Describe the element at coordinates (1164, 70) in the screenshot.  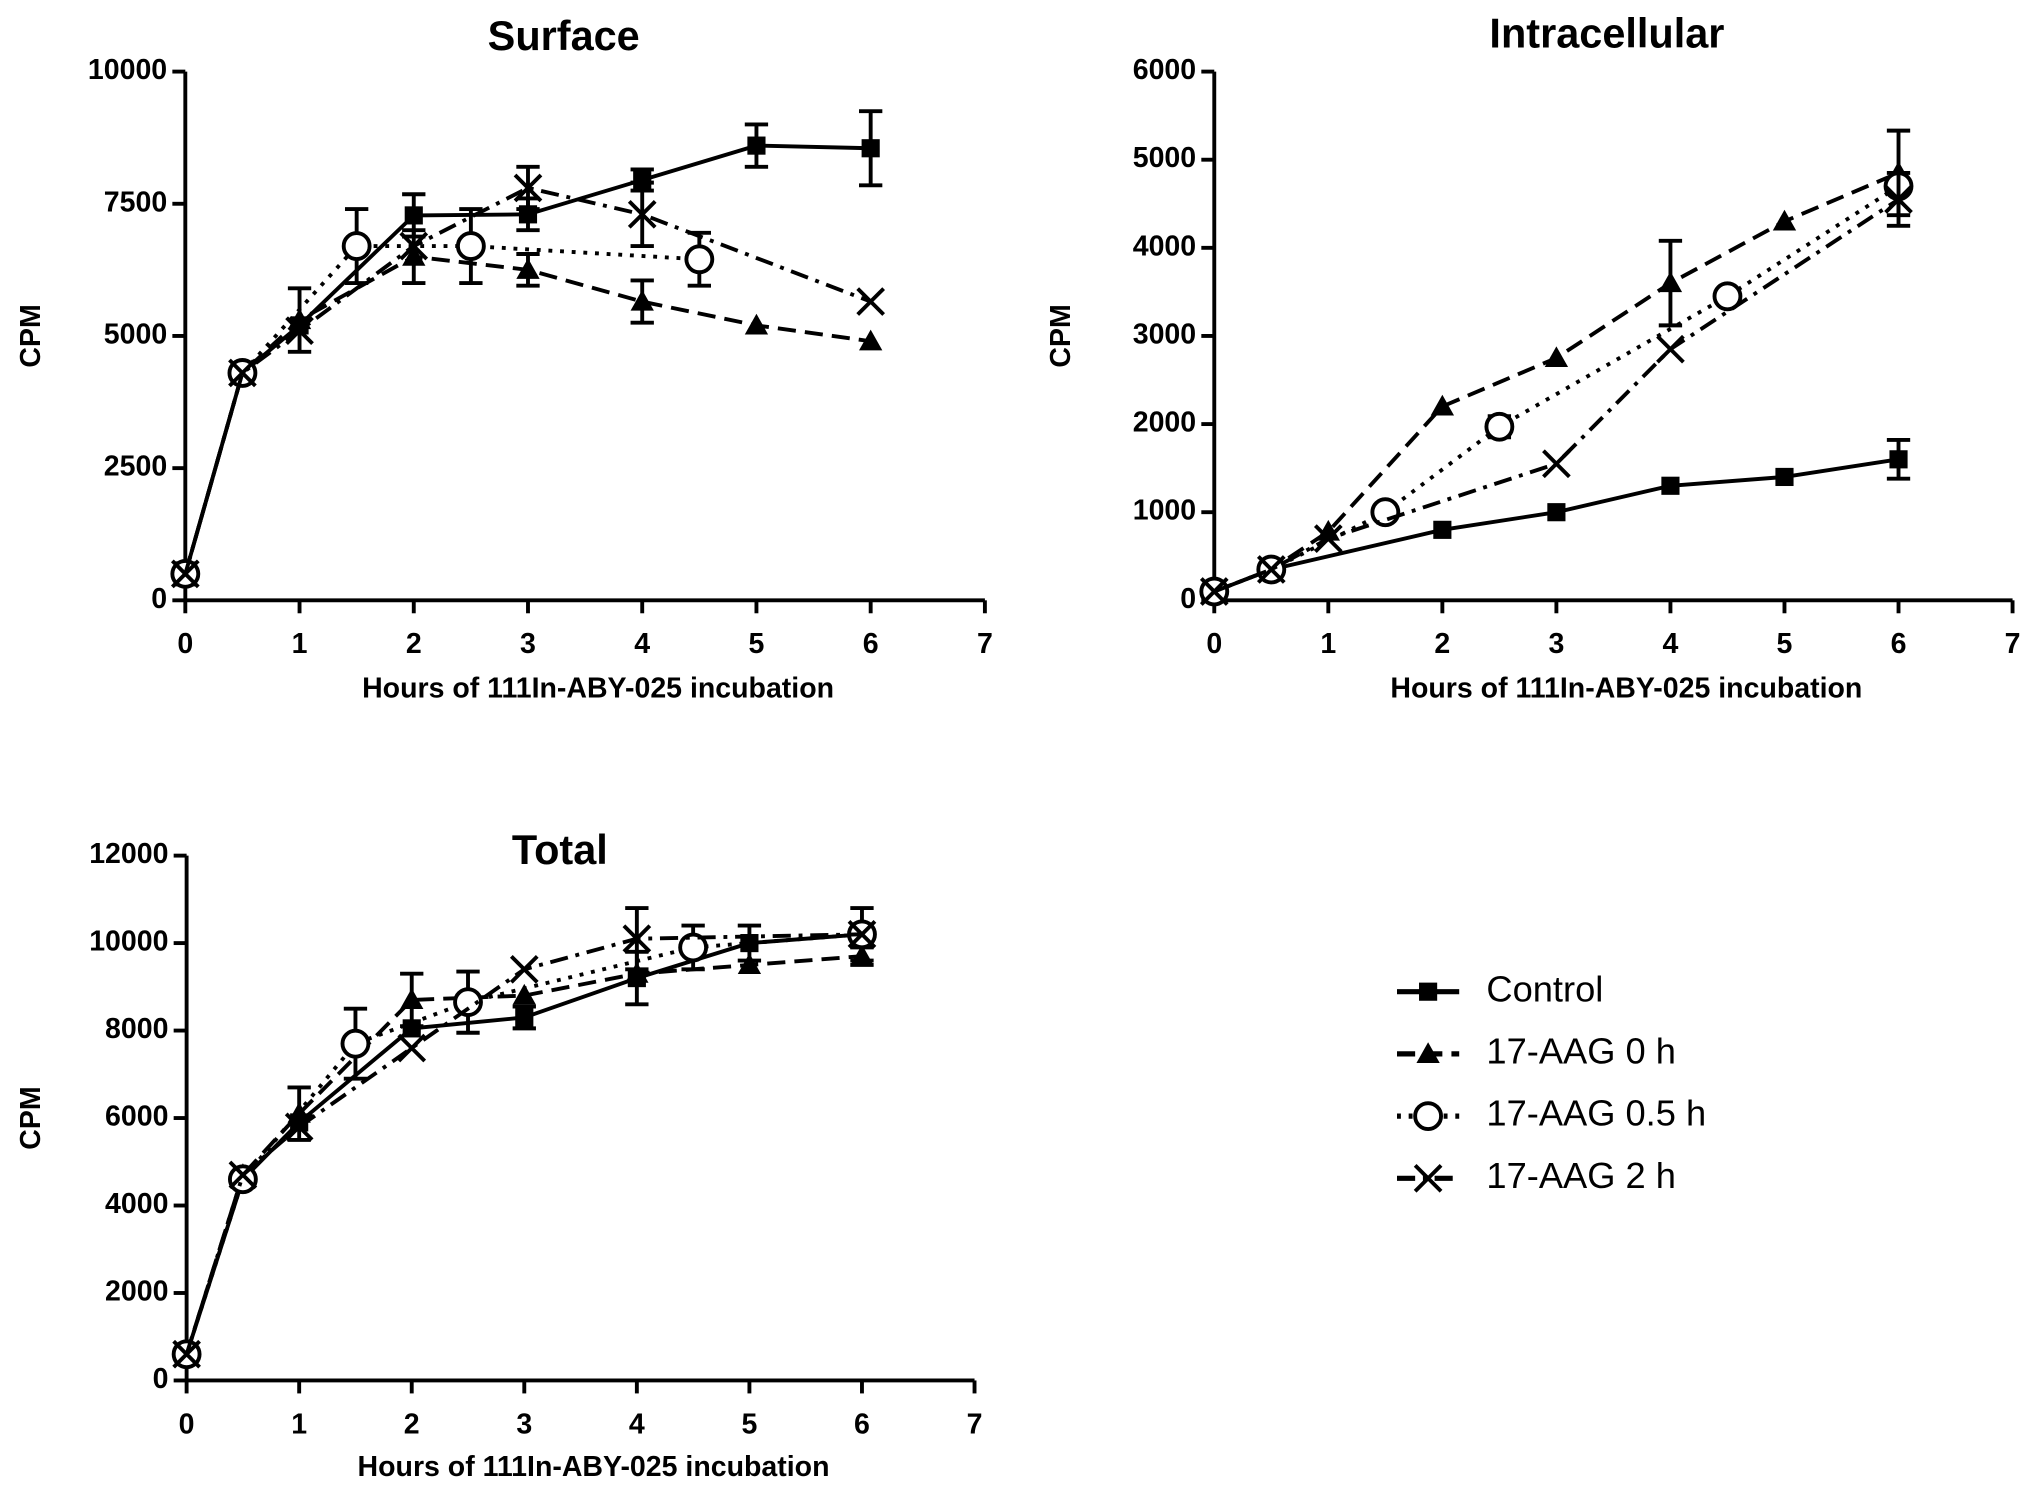
I see `y-tick-label: 6000` at that location.